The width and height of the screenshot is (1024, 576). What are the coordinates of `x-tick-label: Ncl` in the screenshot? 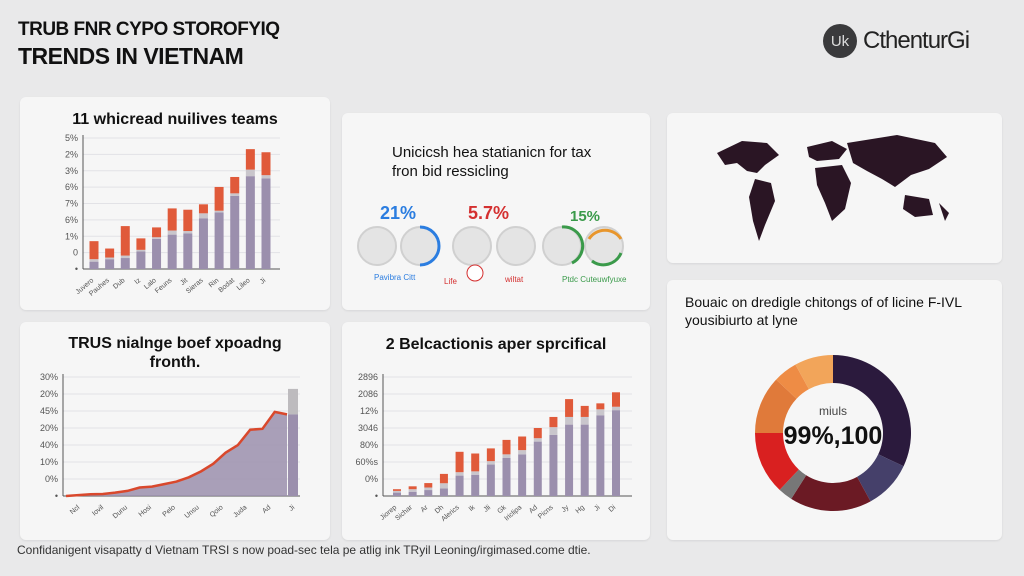 It's located at (75, 510).